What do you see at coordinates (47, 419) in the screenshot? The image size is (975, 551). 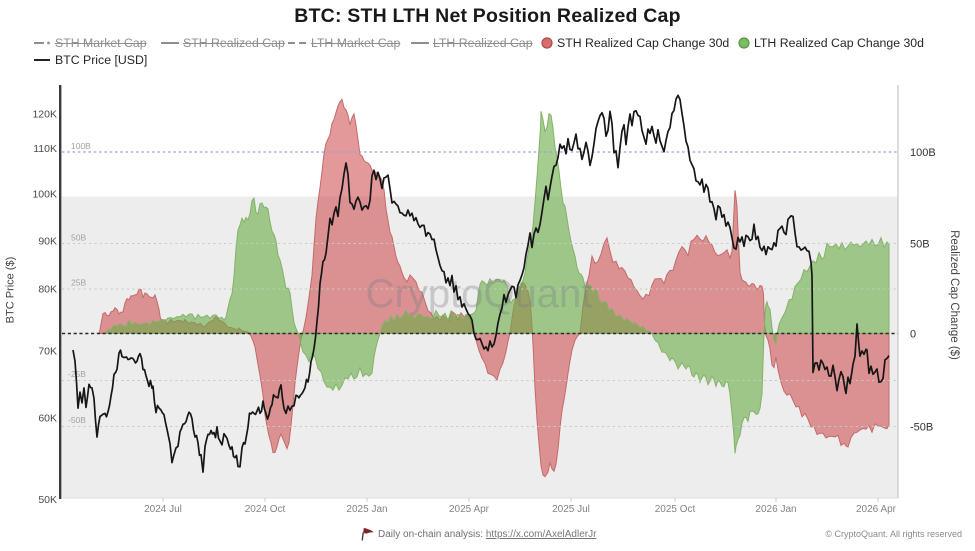 I see `svg-text: 60K` at bounding box center [47, 419].